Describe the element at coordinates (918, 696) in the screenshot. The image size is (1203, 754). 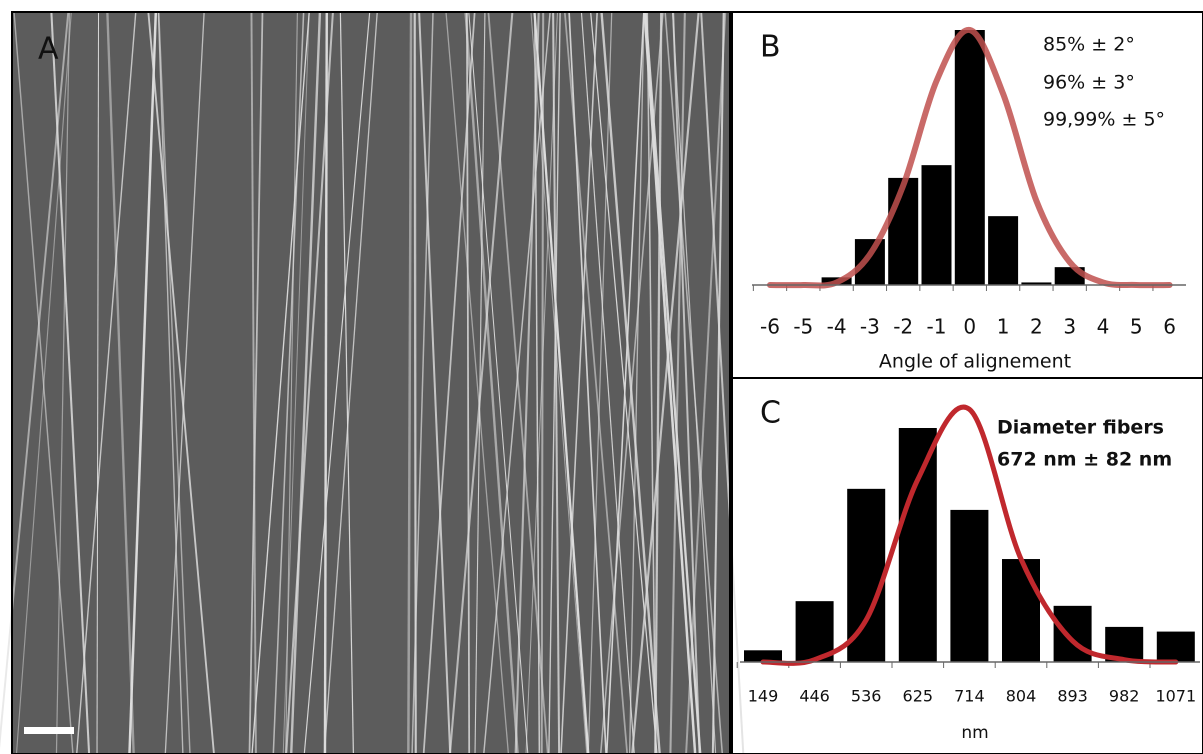
I see `x-tick-label: 625` at that location.